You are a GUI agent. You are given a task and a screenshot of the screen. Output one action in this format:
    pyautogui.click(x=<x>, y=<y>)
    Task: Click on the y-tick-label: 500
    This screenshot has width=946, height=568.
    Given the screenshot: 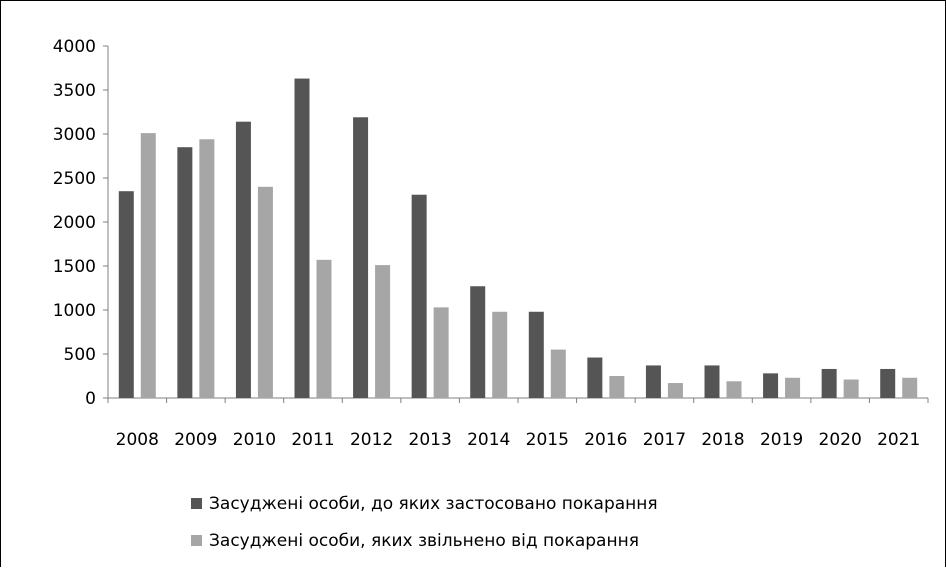 What is the action you would take?
    pyautogui.click(x=80, y=355)
    